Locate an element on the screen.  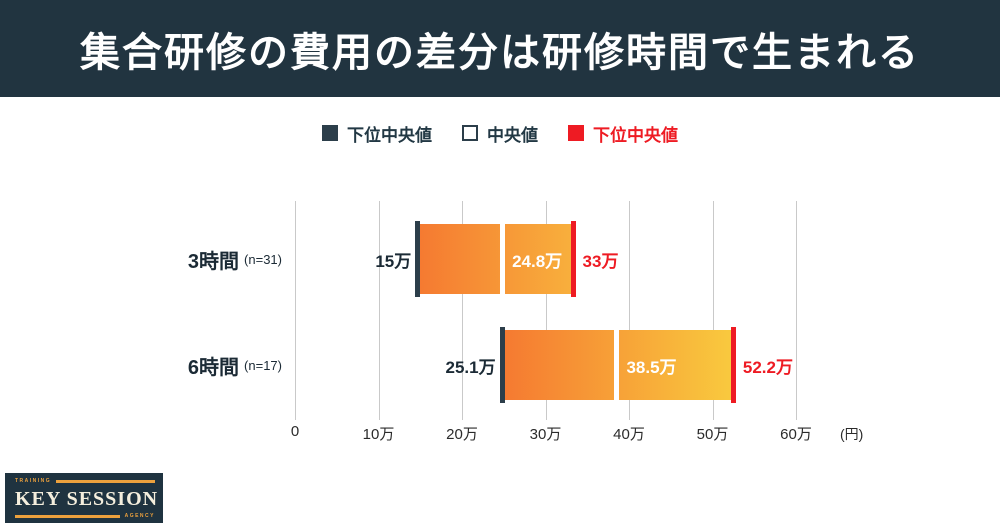
legend-item-lower-median: 下位中央値 is located at coordinates (377, 133).